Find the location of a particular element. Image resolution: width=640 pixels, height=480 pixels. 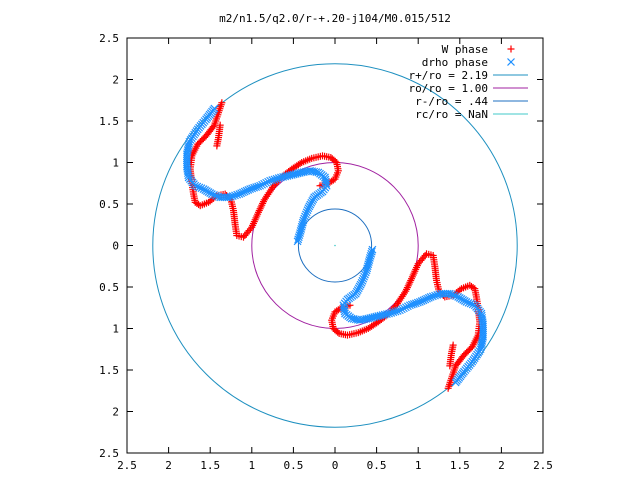

center-dot is located at coordinates (335, 245).